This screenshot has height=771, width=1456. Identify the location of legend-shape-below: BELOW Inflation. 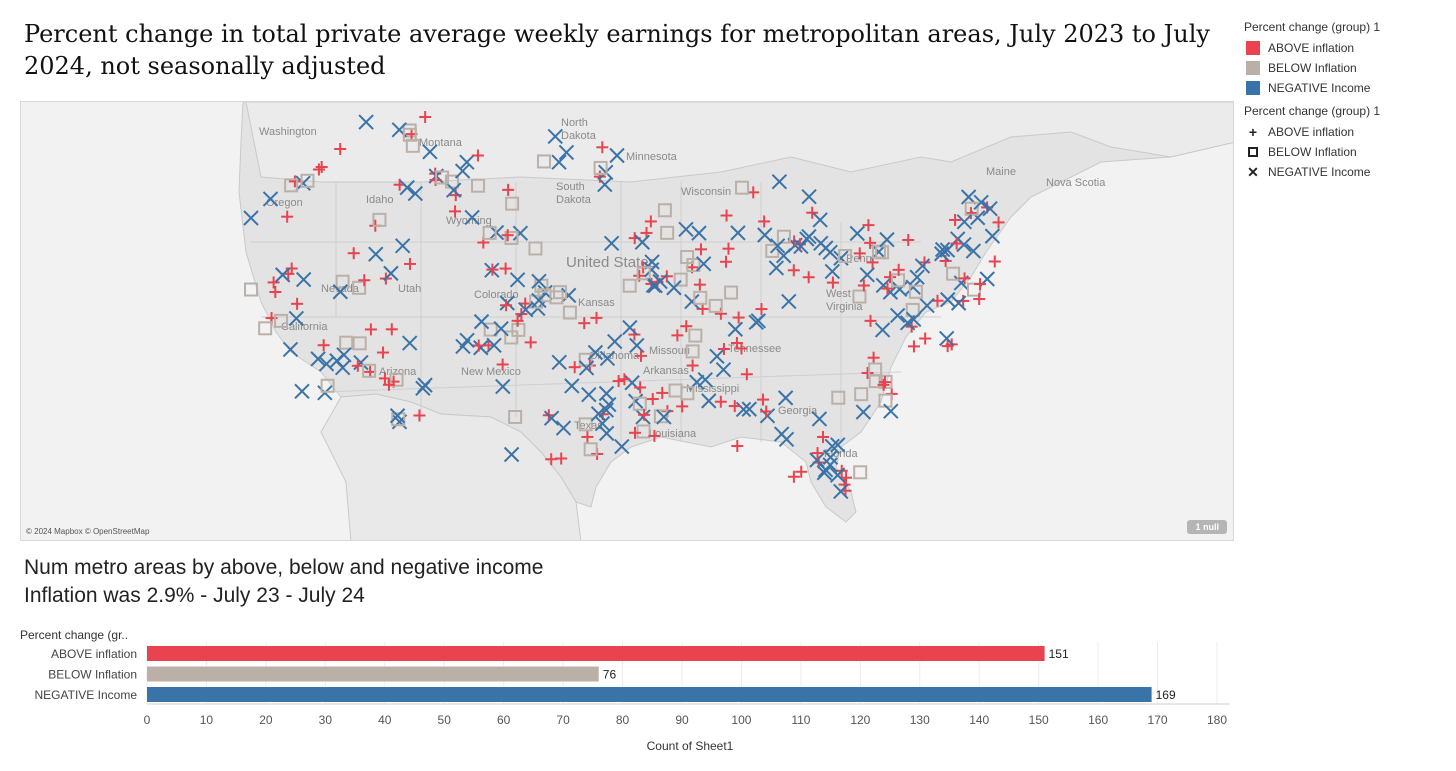
(1349, 152).